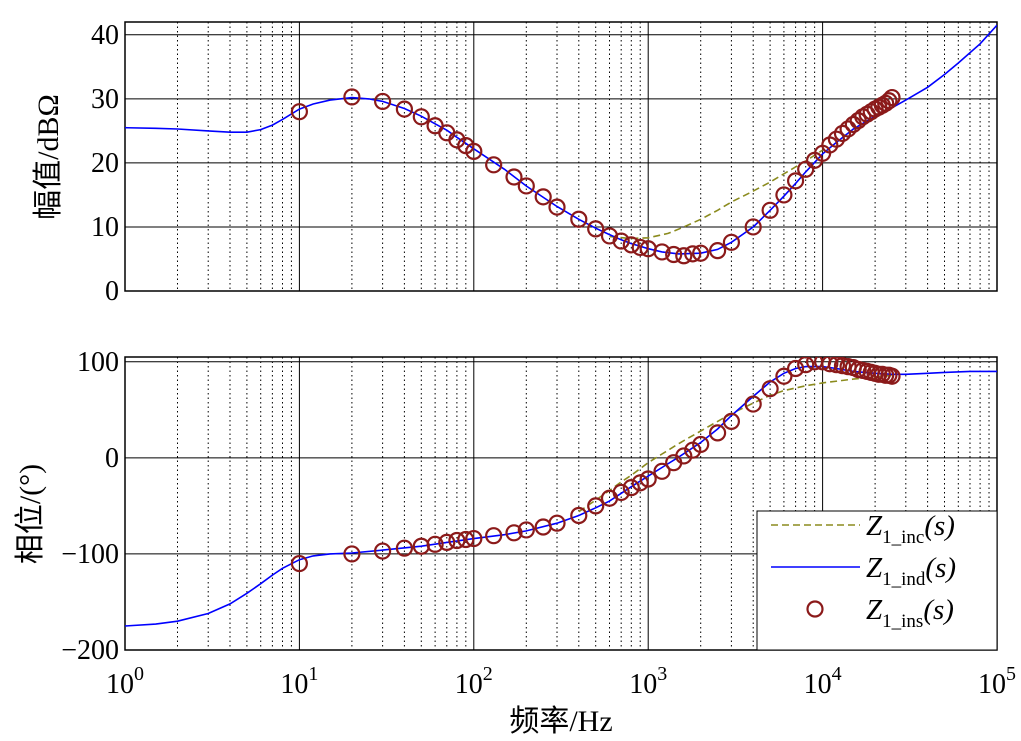  Describe the element at coordinates (139, 674) in the screenshot. I see `x-tick-exponent: 0` at that location.